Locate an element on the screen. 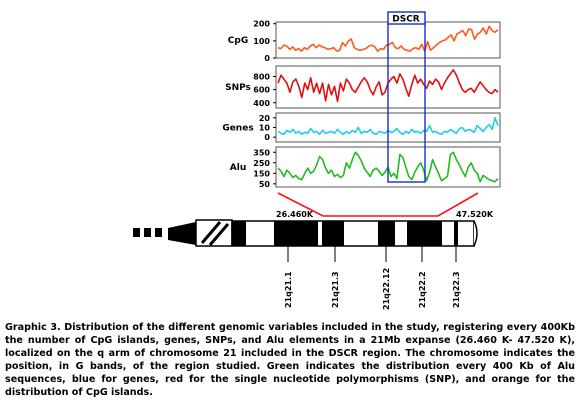 The width and height of the screenshot is (579, 404). alu-track-label: Alu is located at coordinates (238, 168).